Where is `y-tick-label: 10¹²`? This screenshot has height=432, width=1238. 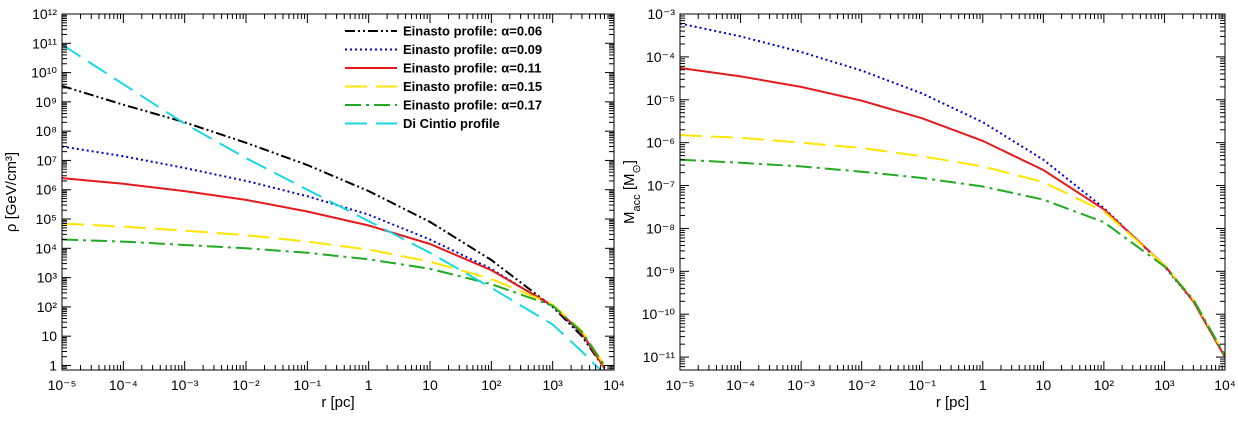
y-tick-label: 10¹² is located at coordinates (44, 14).